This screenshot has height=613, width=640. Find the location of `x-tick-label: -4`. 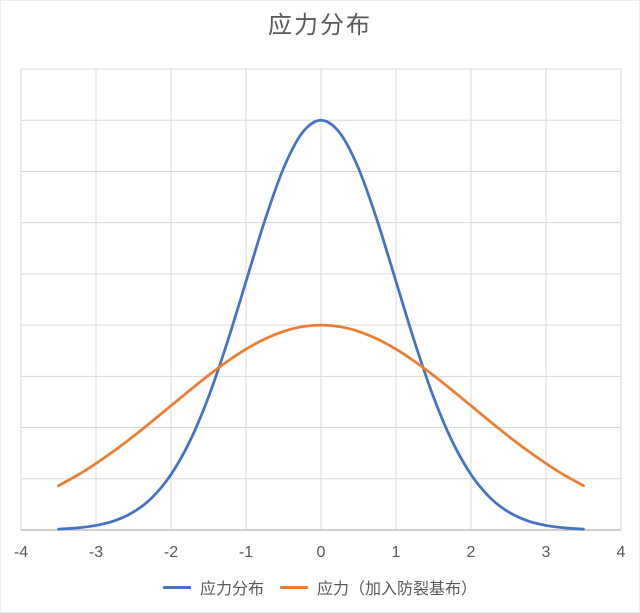

x-tick-label: -4 is located at coordinates (21, 552).